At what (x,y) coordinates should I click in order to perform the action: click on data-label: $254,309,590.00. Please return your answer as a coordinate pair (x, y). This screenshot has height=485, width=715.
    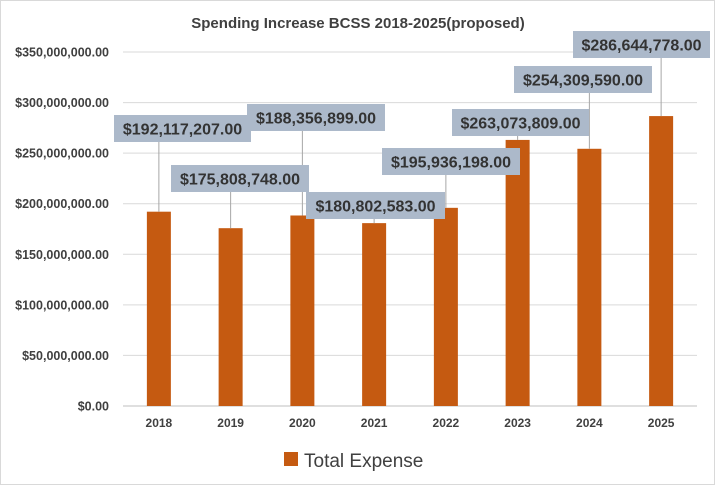
    Looking at the image, I should click on (583, 81).